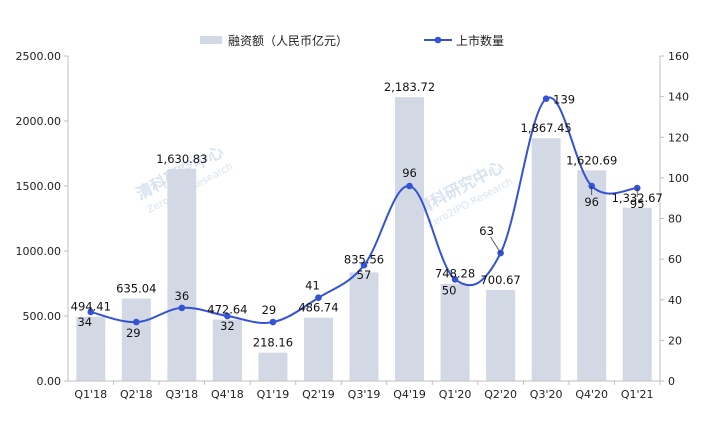 Image resolution: width=701 pixels, height=423 pixels. Describe the element at coordinates (675, 259) in the screenshot. I see `y-right-tick-3: 60` at that location.